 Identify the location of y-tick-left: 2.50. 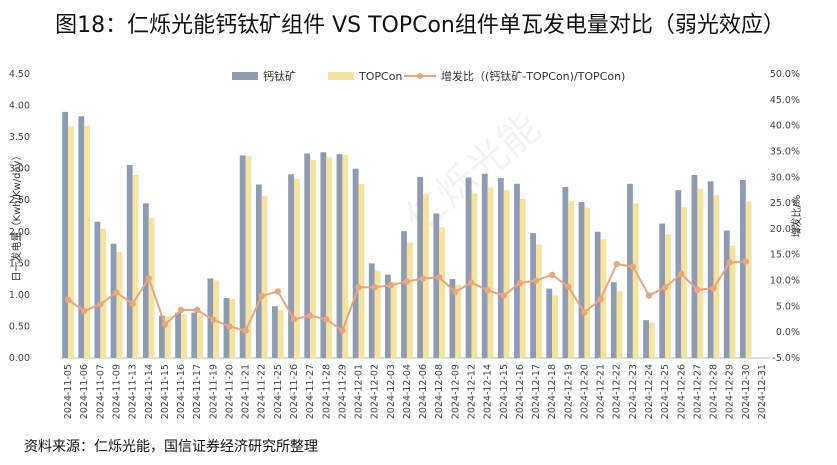
(19, 200).